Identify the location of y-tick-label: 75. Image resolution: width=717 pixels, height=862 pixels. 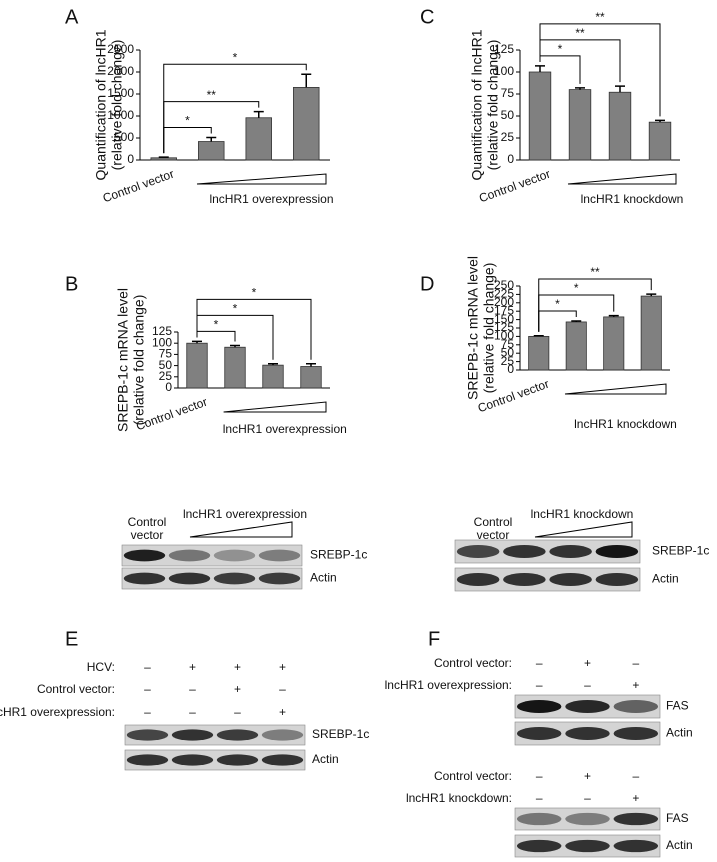
(166, 354).